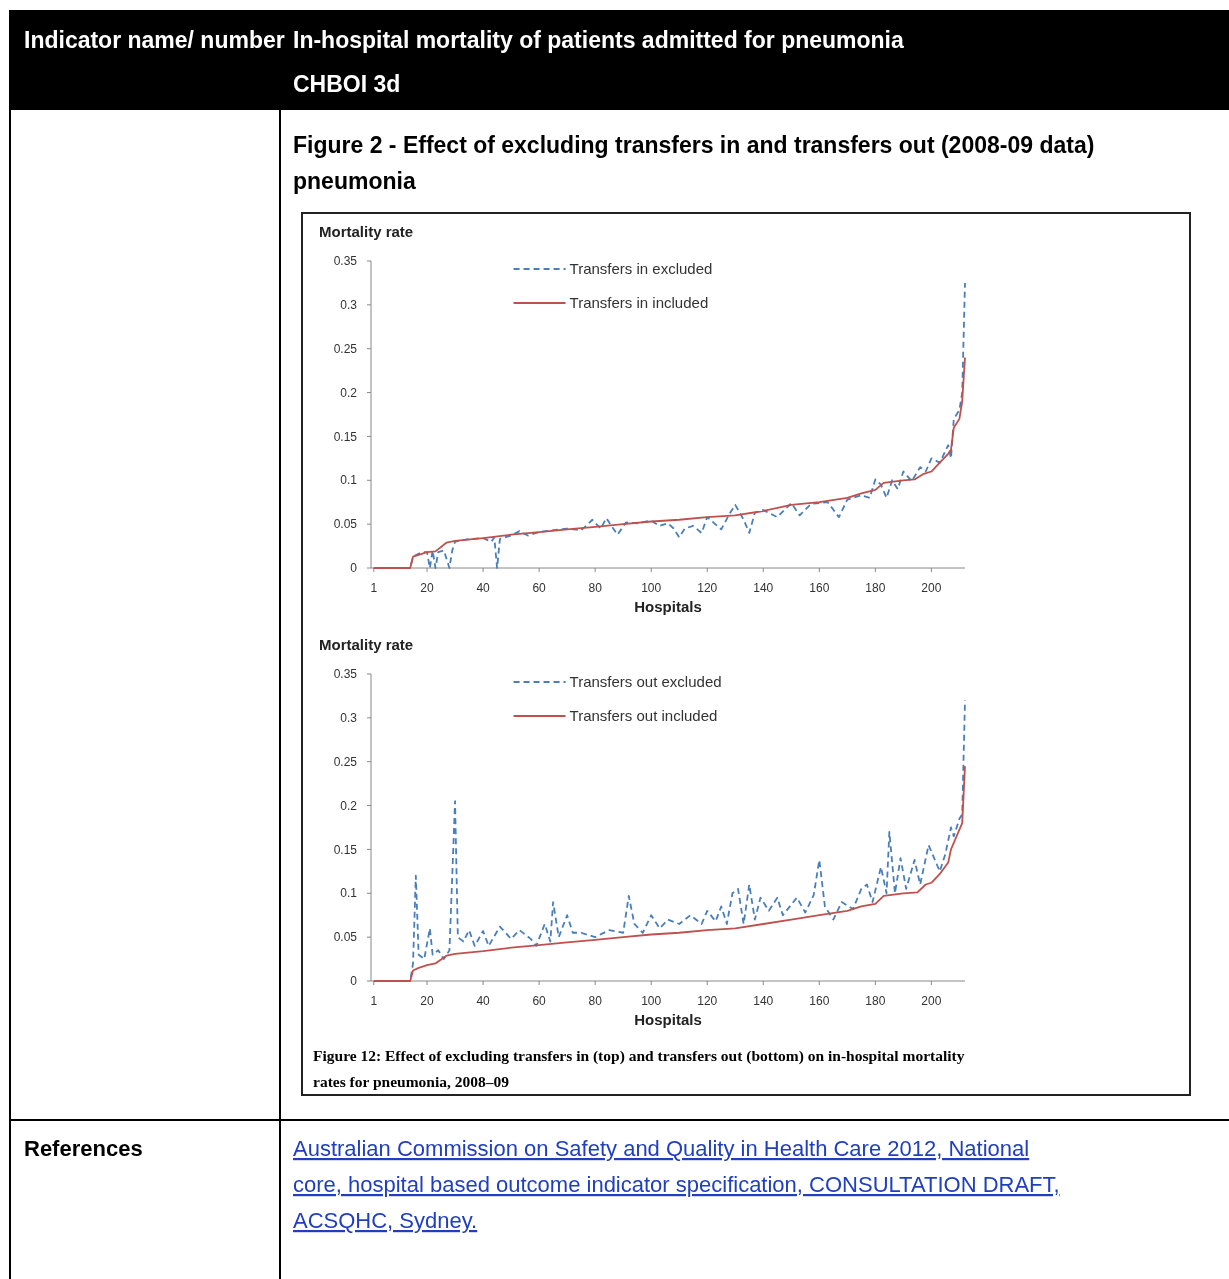 The width and height of the screenshot is (1229, 1279). Describe the element at coordinates (347, 84) in the screenshot. I see `text: CHBOI 3d` at that location.